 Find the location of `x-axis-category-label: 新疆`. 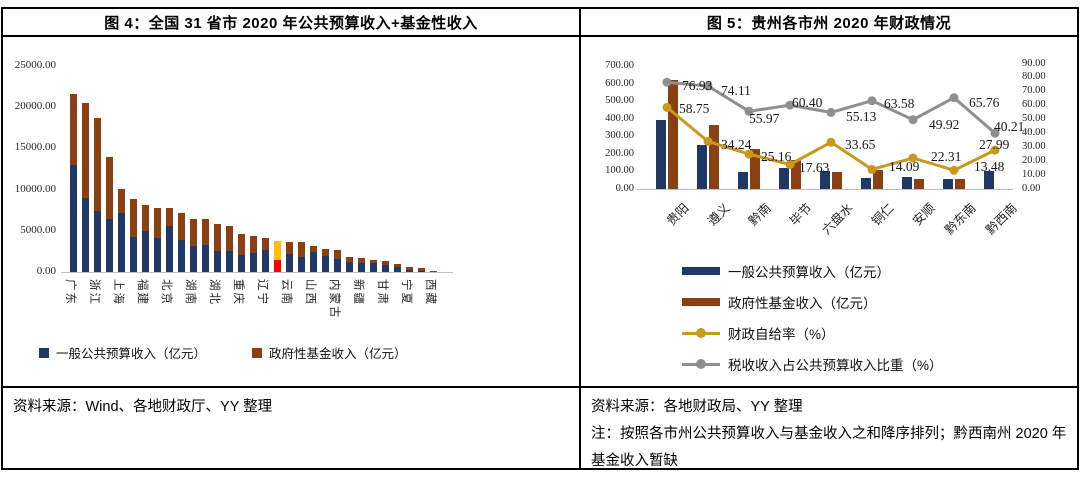

x-axis-category-label: 新疆 is located at coordinates (358, 292).